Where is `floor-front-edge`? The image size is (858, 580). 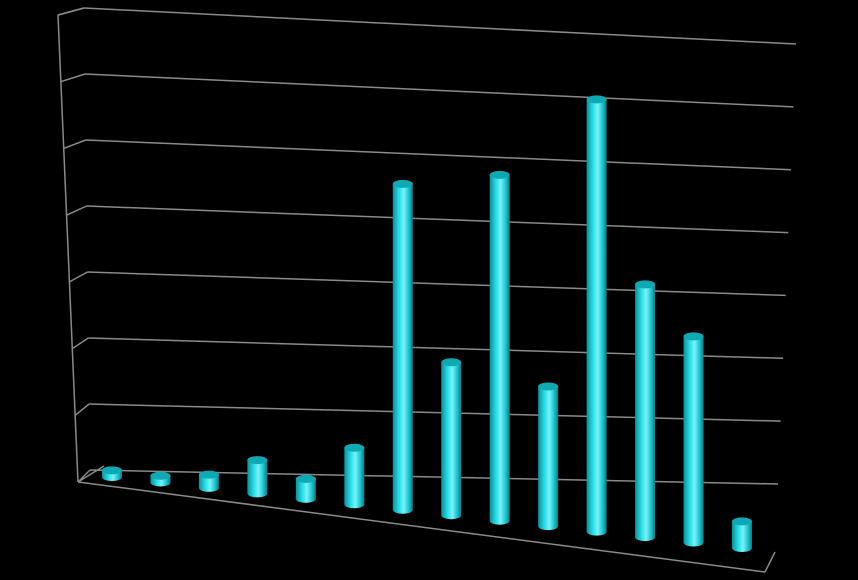 floor-front-edge is located at coordinates (421, 527).